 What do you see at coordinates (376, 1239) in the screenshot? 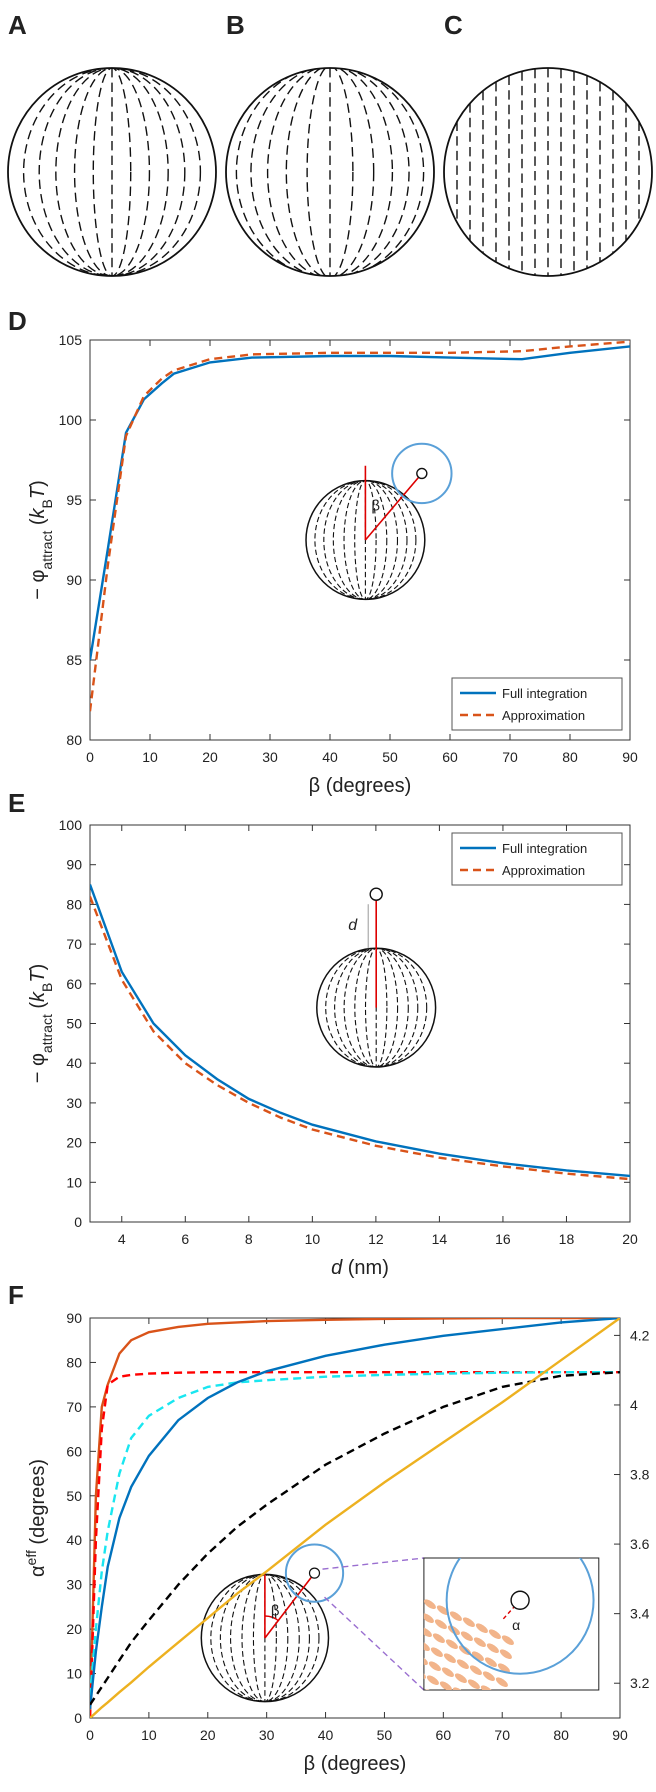
I see `x-tick-label: 12` at bounding box center [376, 1239].